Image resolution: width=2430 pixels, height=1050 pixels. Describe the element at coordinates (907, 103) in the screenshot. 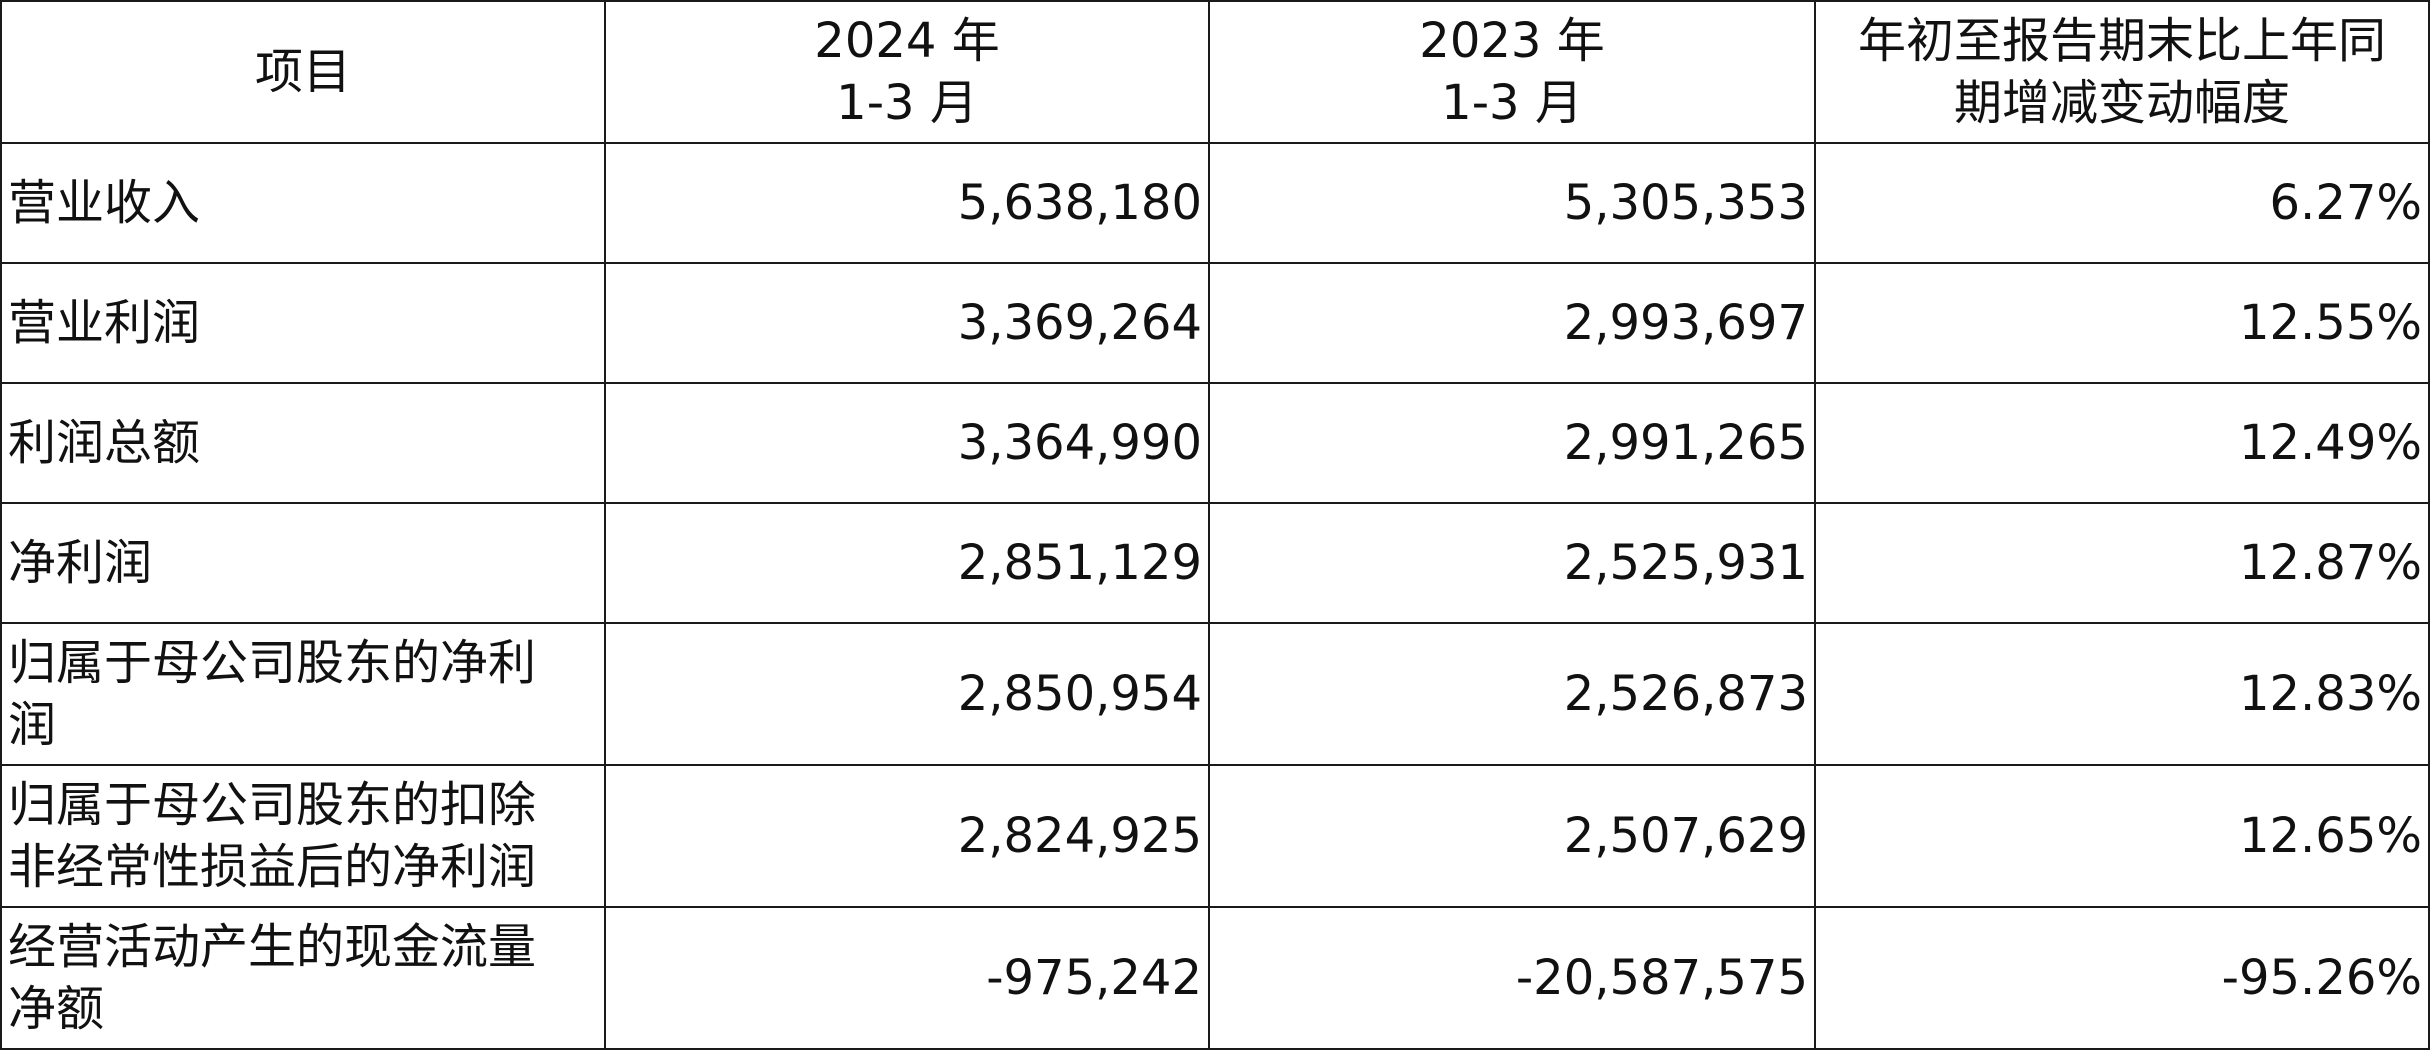

I see `header-2024-period: 1-3 月` at that location.